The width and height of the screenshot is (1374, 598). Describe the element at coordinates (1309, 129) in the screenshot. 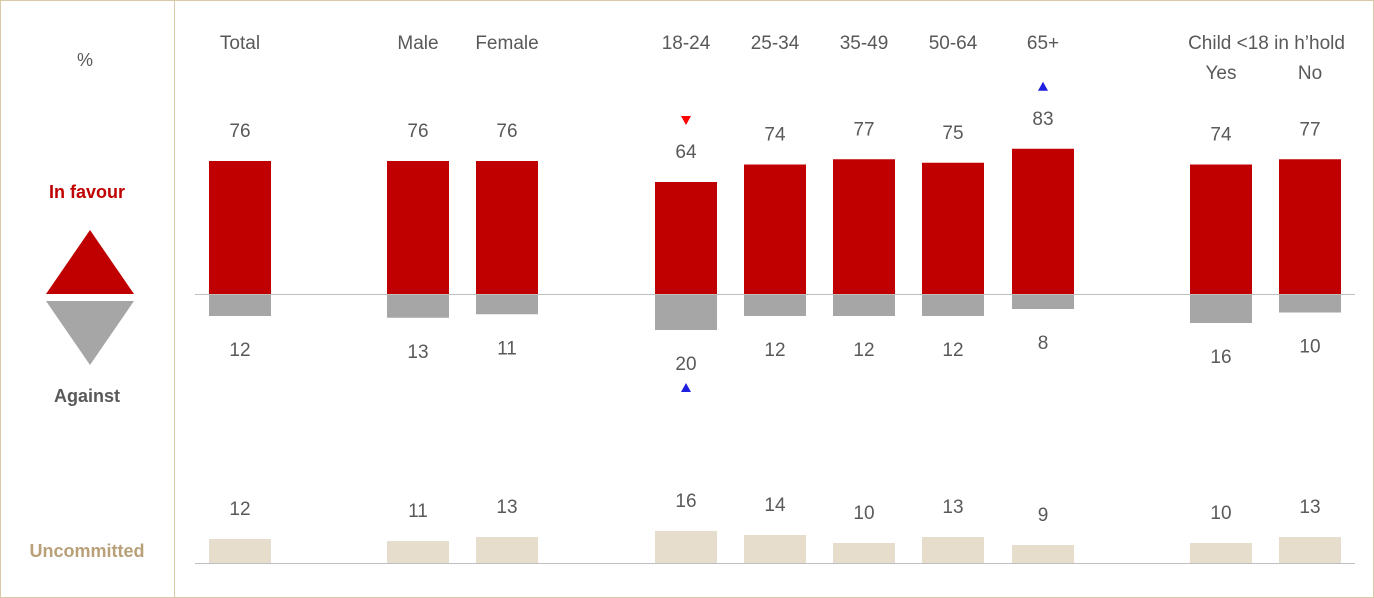

I see `in-favour-value-no: 77` at that location.